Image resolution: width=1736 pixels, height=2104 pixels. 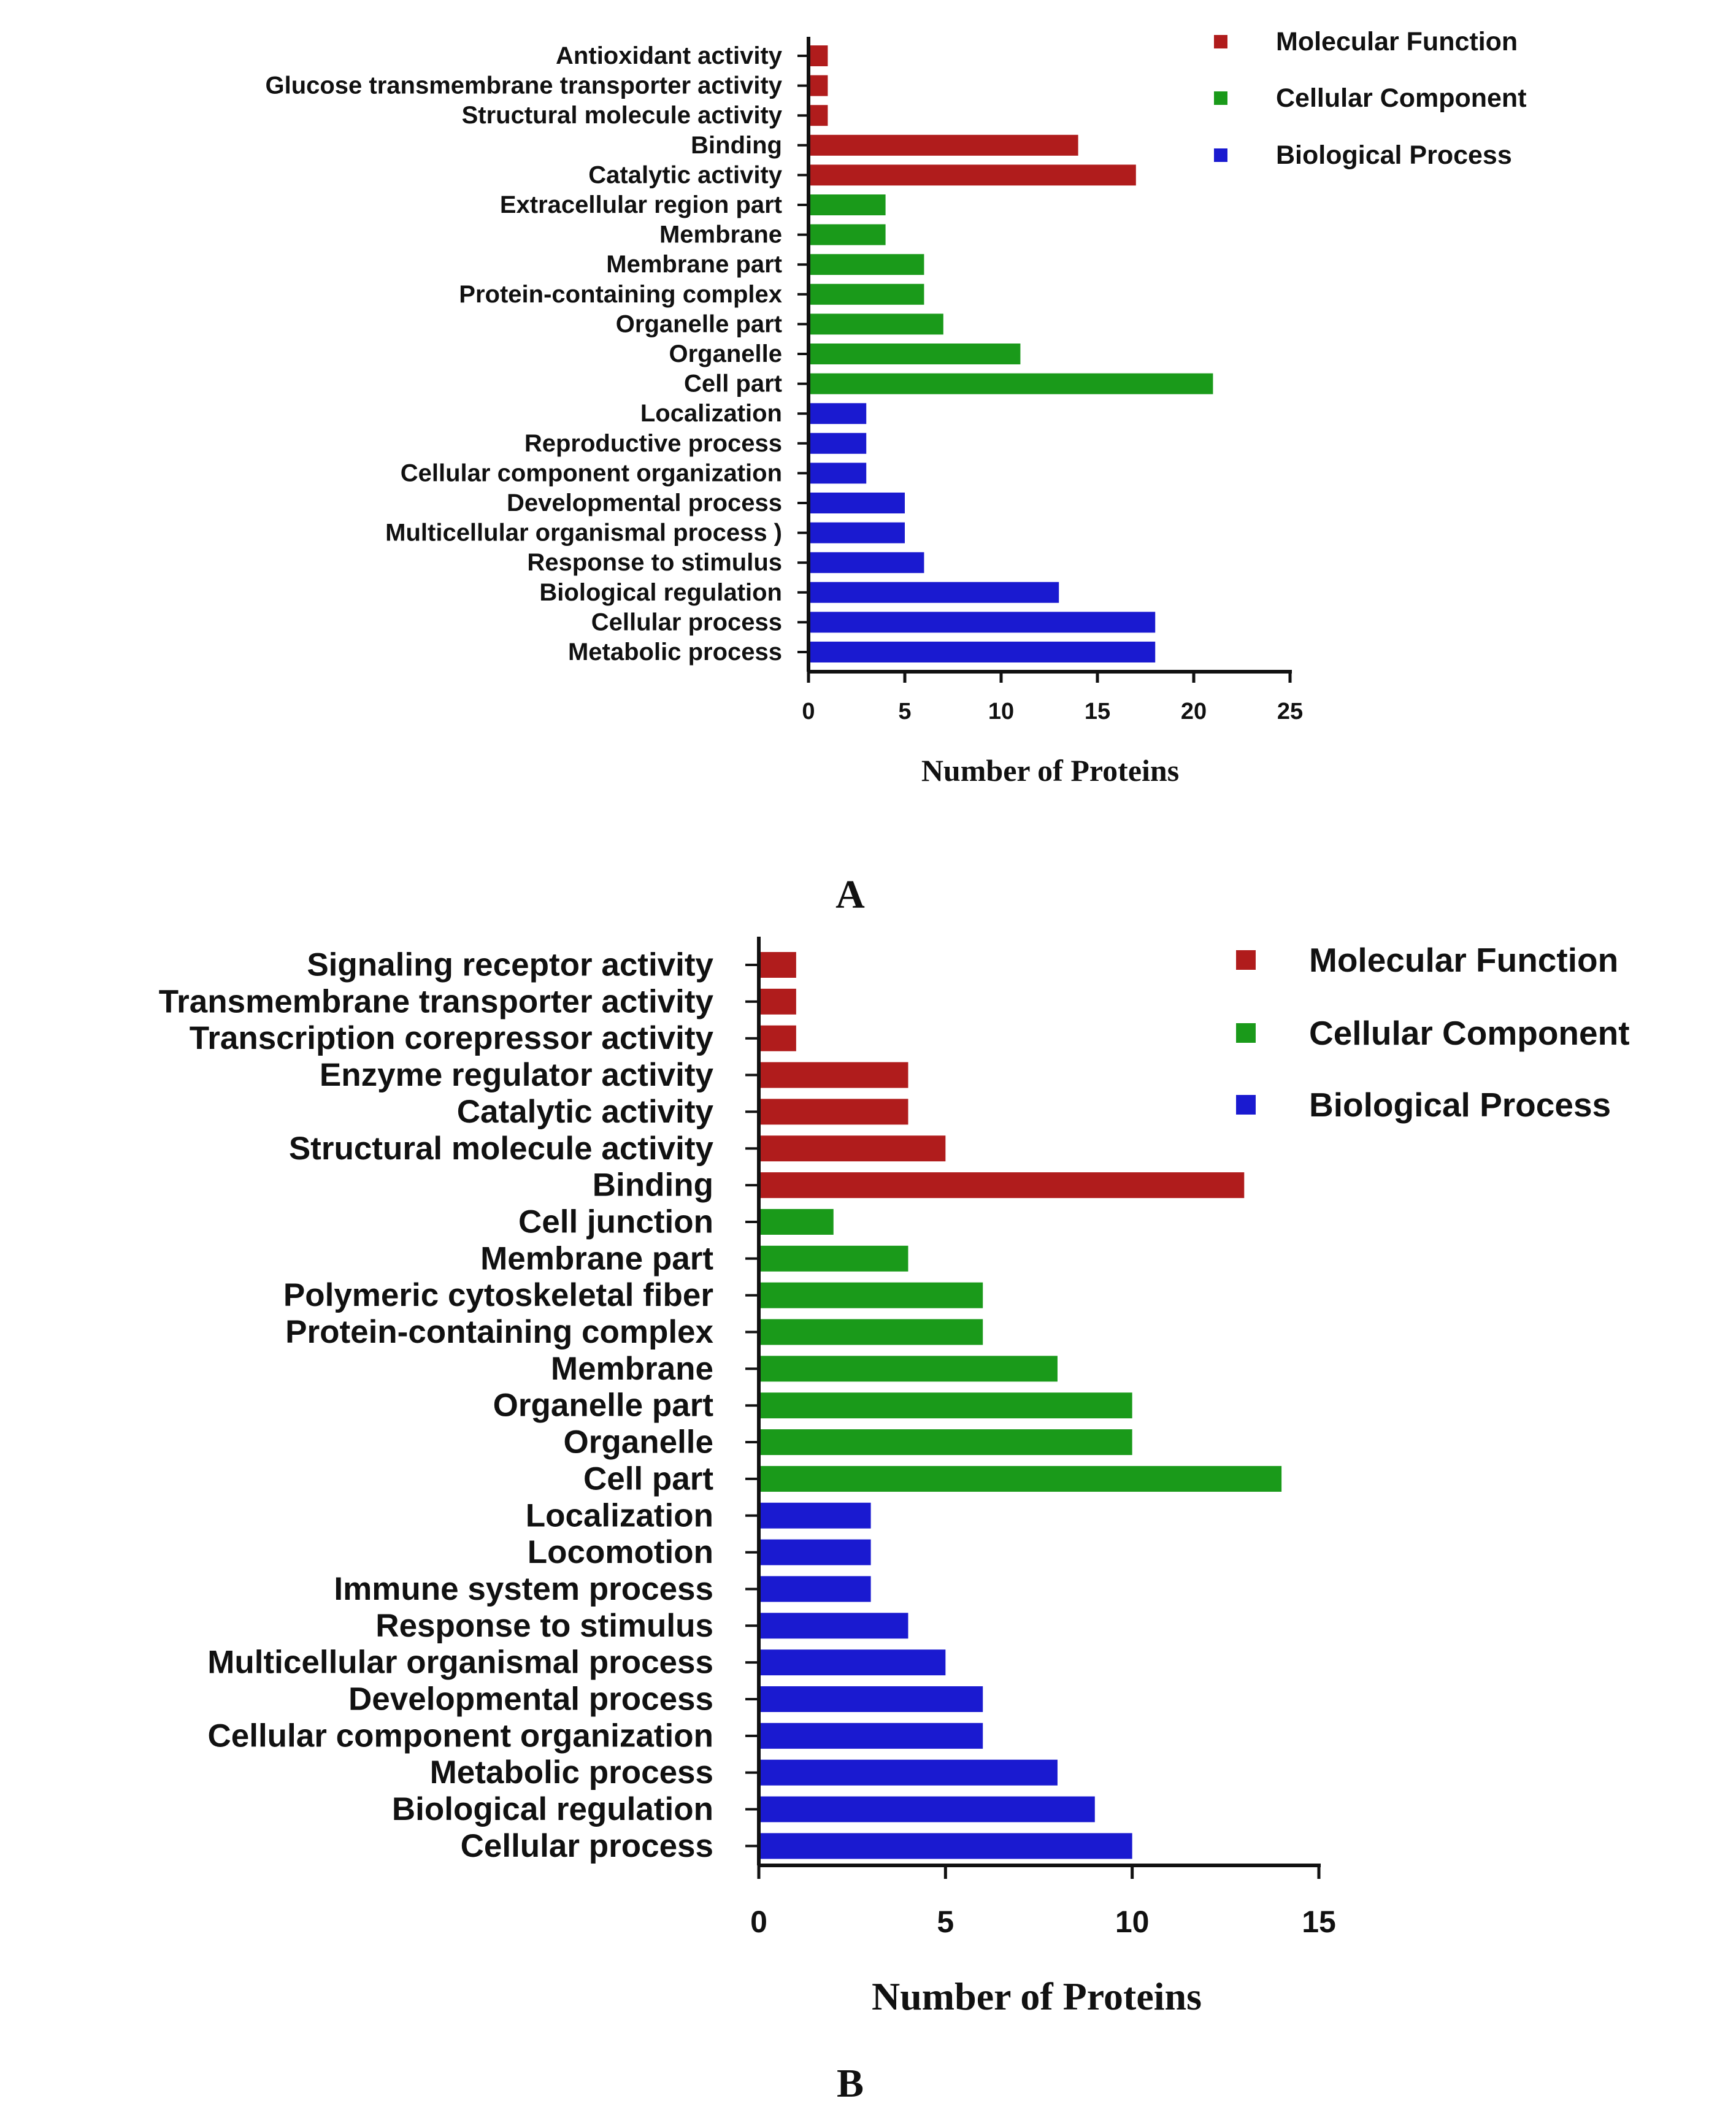 What do you see at coordinates (1290, 711) in the screenshot?
I see `x-tick-label-A-5: 25` at bounding box center [1290, 711].